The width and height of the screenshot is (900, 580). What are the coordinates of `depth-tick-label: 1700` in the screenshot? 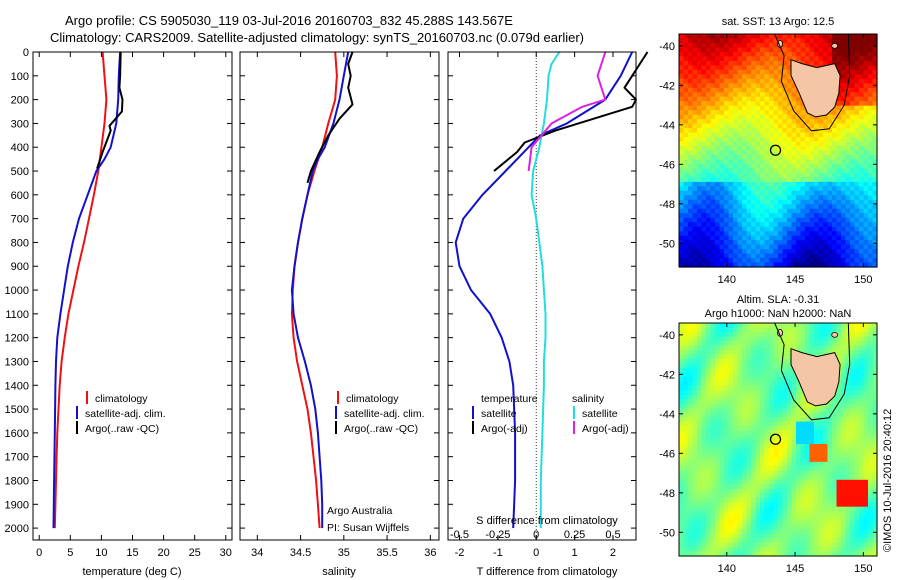 It's located at (17, 458).